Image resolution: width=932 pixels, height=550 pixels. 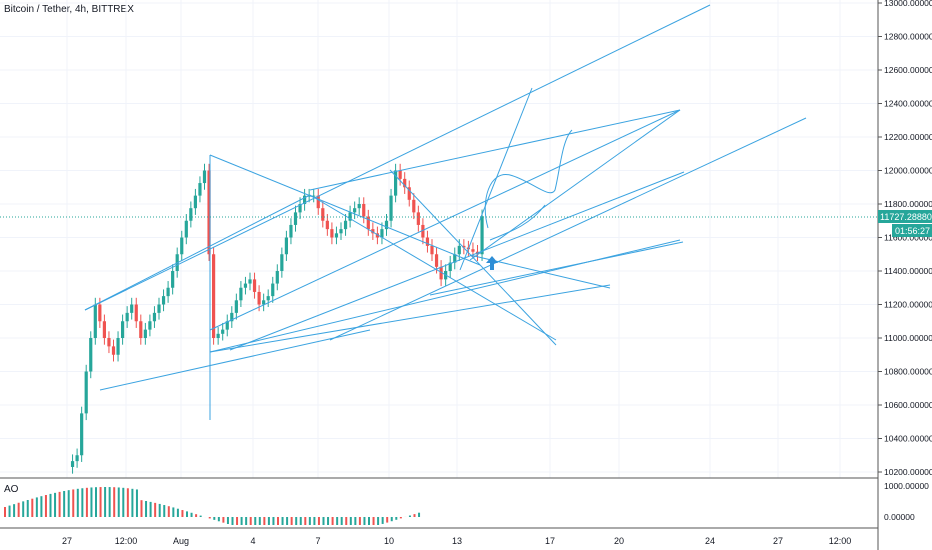 I want to click on price-tick-label: 12600.00000, so click(x=908, y=70).